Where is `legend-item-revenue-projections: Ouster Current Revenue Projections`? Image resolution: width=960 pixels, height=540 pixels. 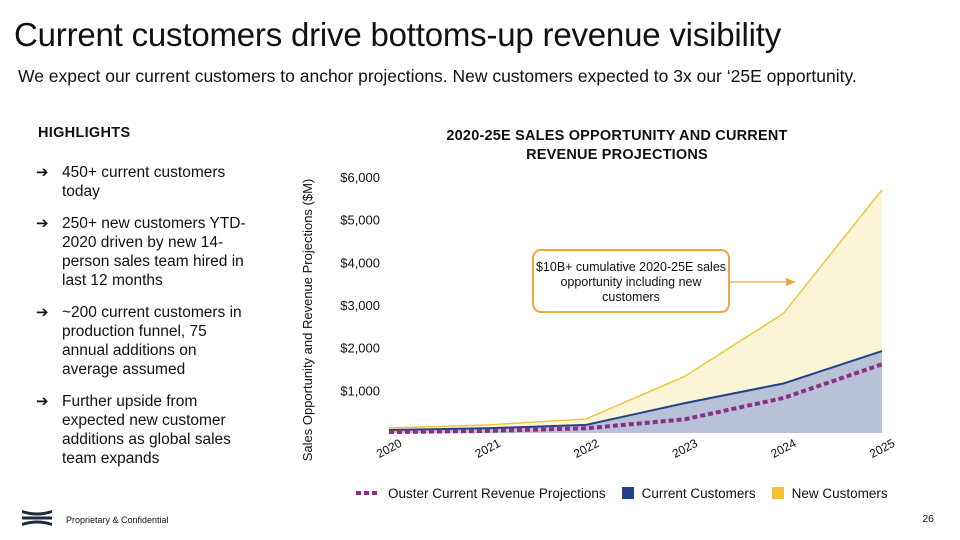 legend-item-revenue-projections: Ouster Current Revenue Projections is located at coordinates (481, 493).